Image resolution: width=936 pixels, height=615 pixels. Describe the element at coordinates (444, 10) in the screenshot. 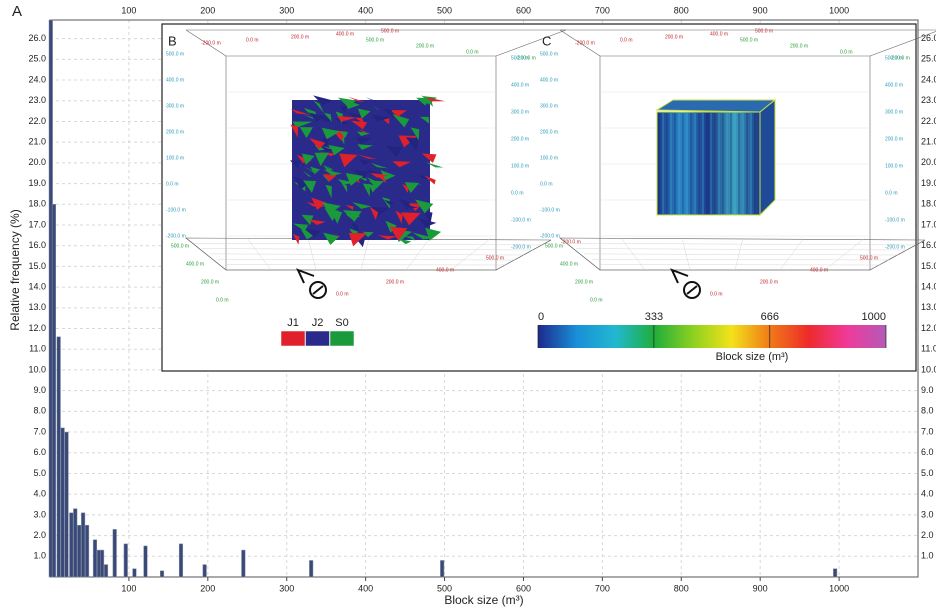

I see `x-tick-label-top: 500` at that location.